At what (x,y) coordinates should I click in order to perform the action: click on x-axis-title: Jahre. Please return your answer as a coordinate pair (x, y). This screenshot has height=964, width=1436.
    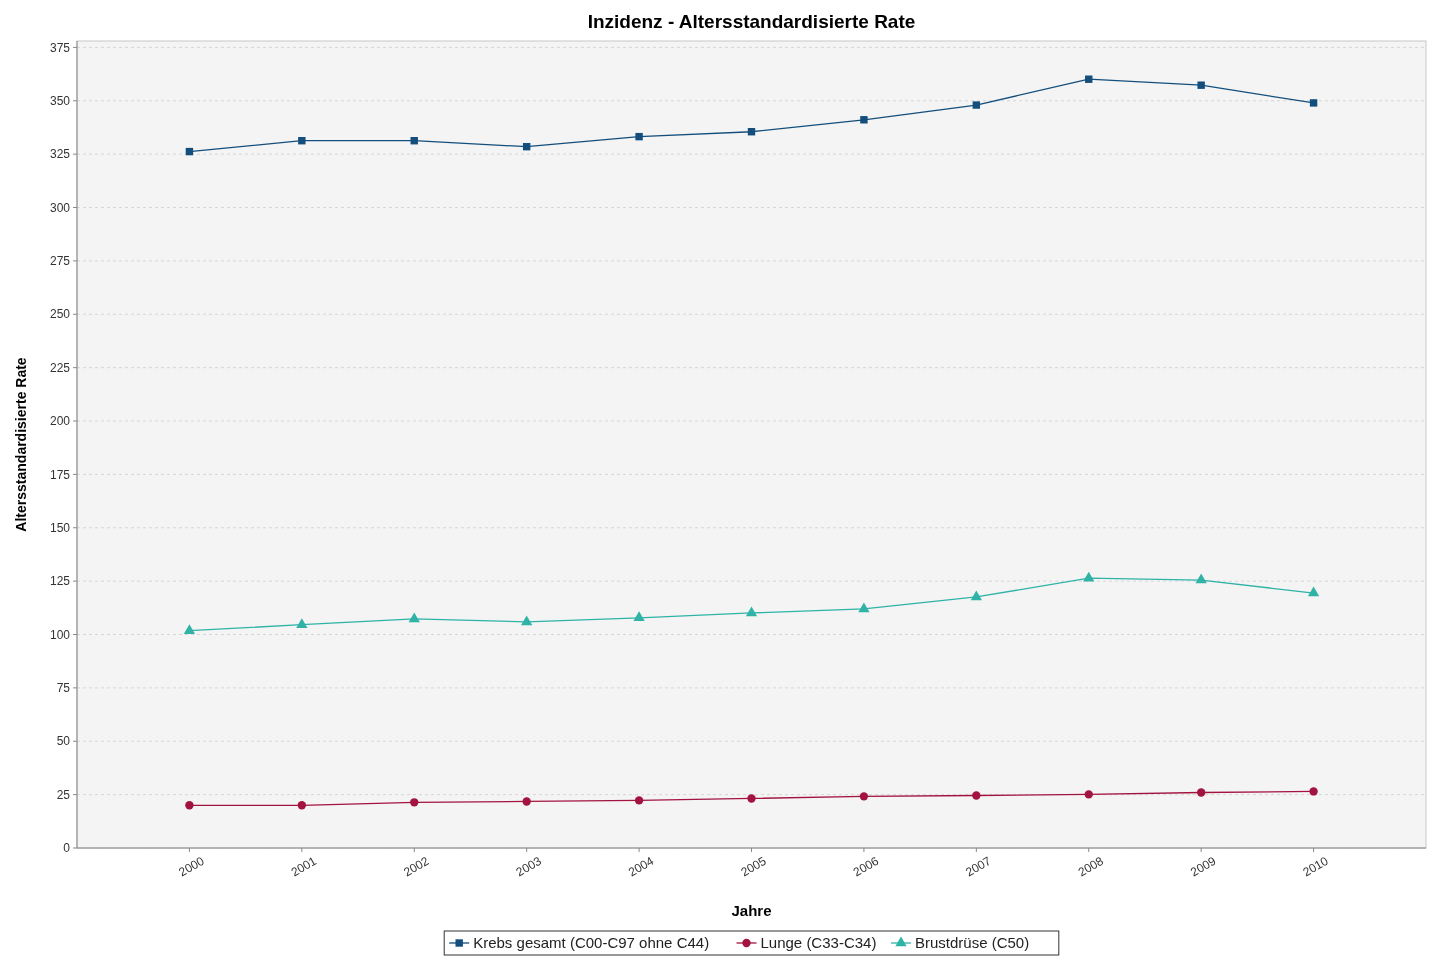
    Looking at the image, I should click on (751, 910).